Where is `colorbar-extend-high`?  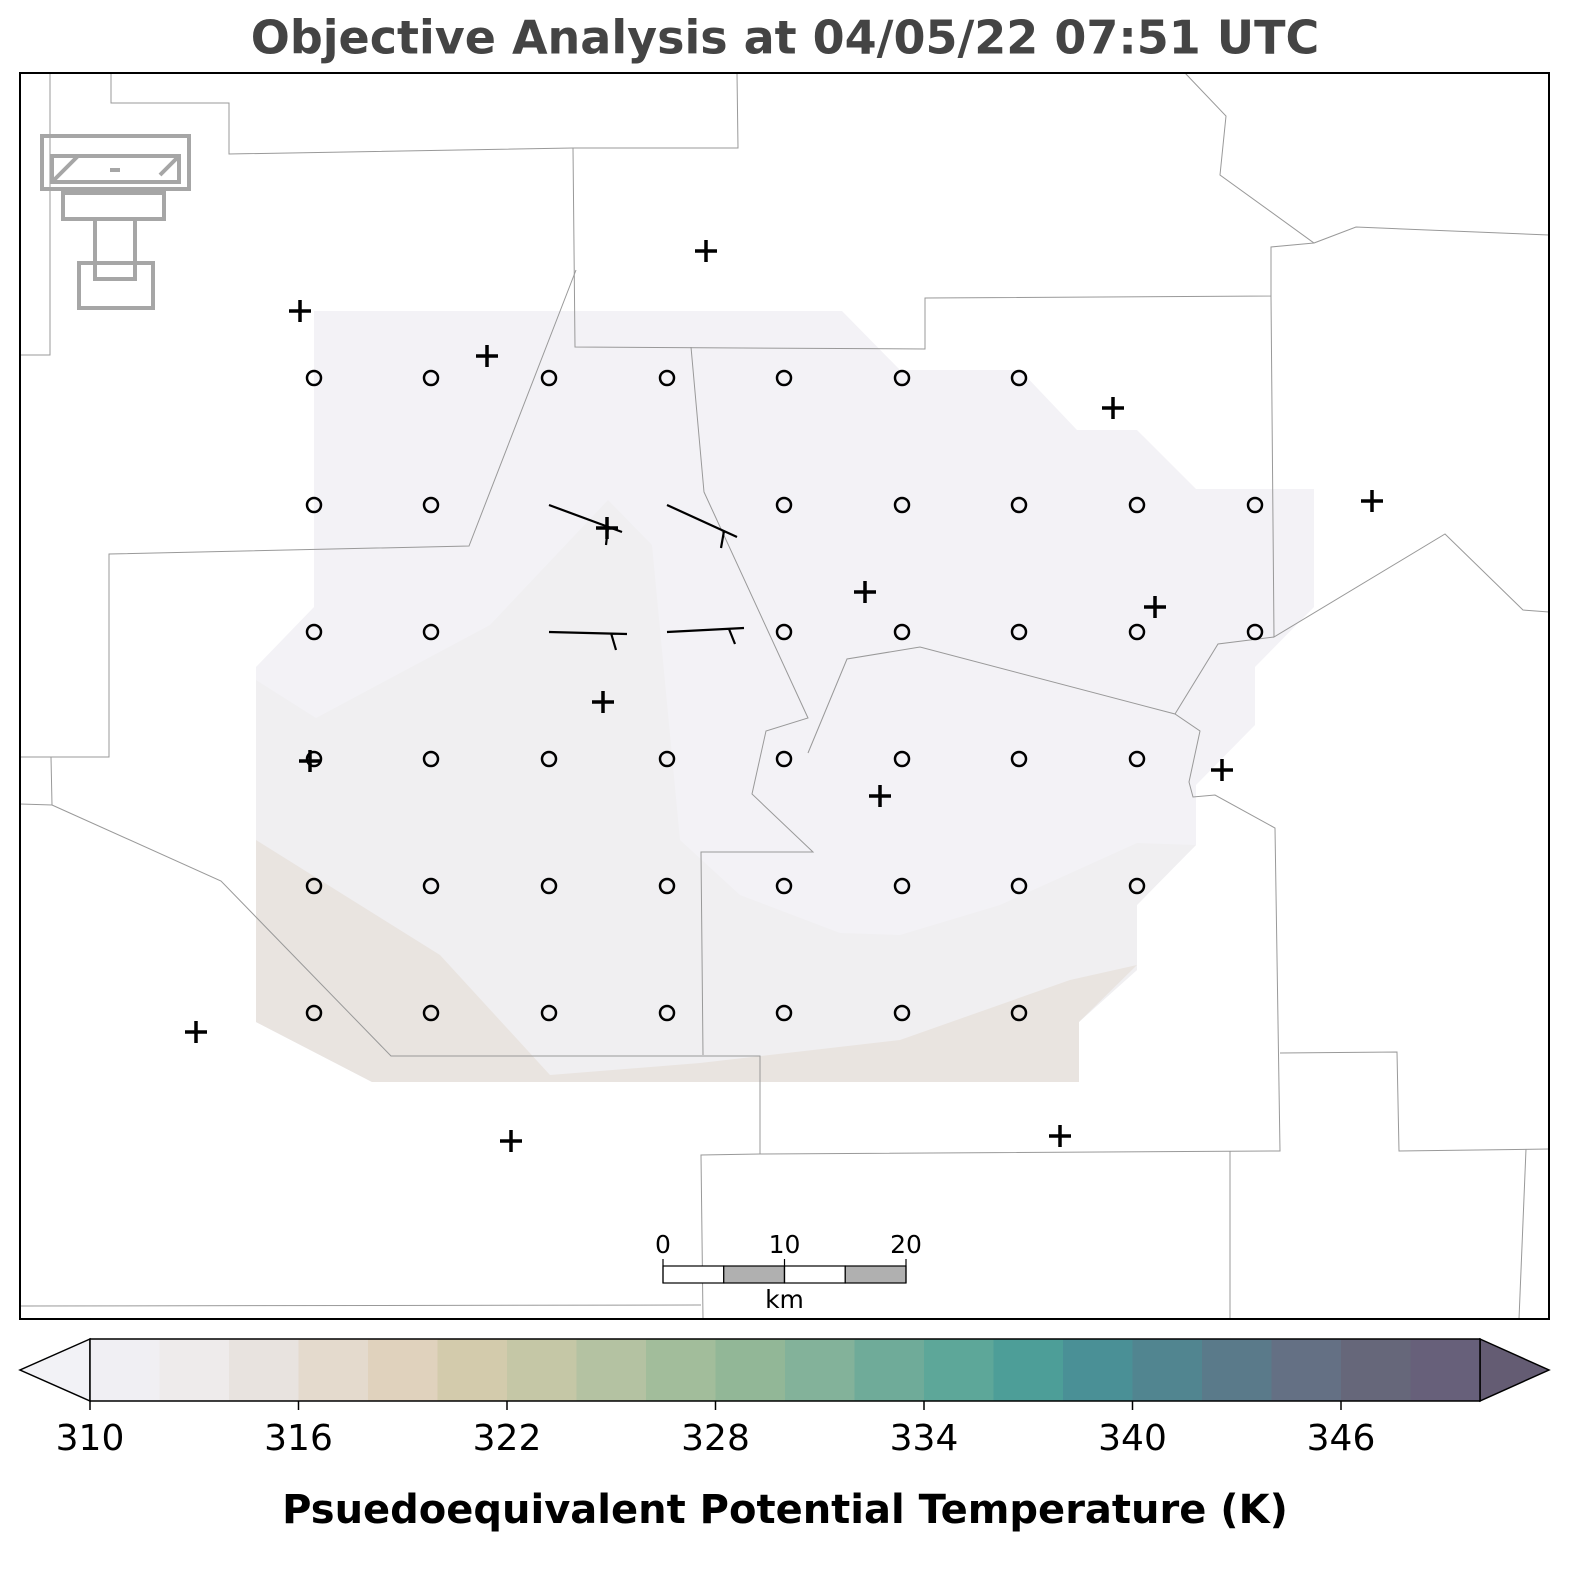 colorbar-extend-high is located at coordinates (1515, 1370).